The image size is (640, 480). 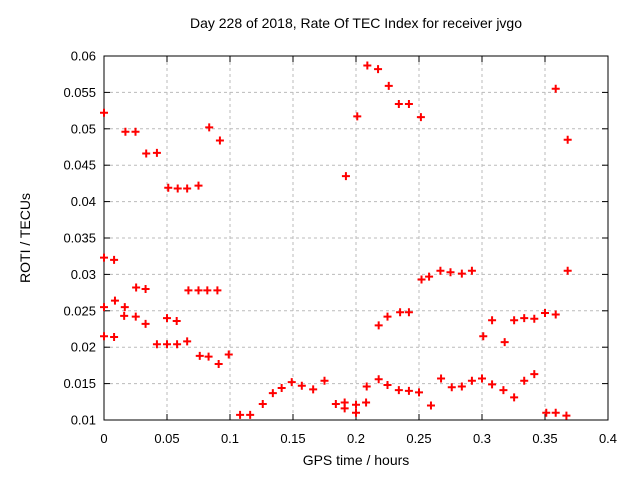 I want to click on x-axis-label: GPS time / hours, so click(x=356, y=460).